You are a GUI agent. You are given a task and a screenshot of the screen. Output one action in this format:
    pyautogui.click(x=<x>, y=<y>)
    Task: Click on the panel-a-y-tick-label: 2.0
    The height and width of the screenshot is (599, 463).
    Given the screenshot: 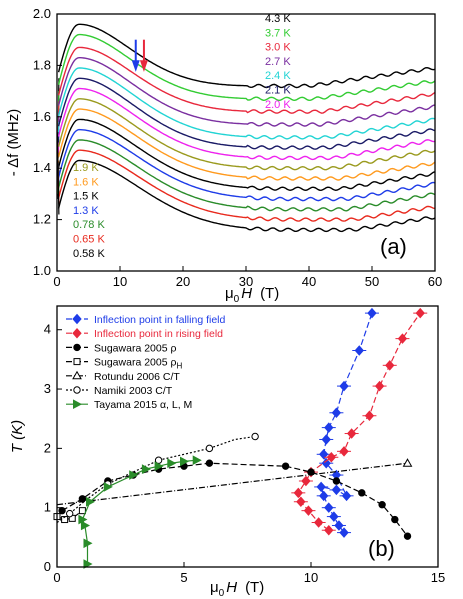 What is the action you would take?
    pyautogui.click(x=42, y=13)
    